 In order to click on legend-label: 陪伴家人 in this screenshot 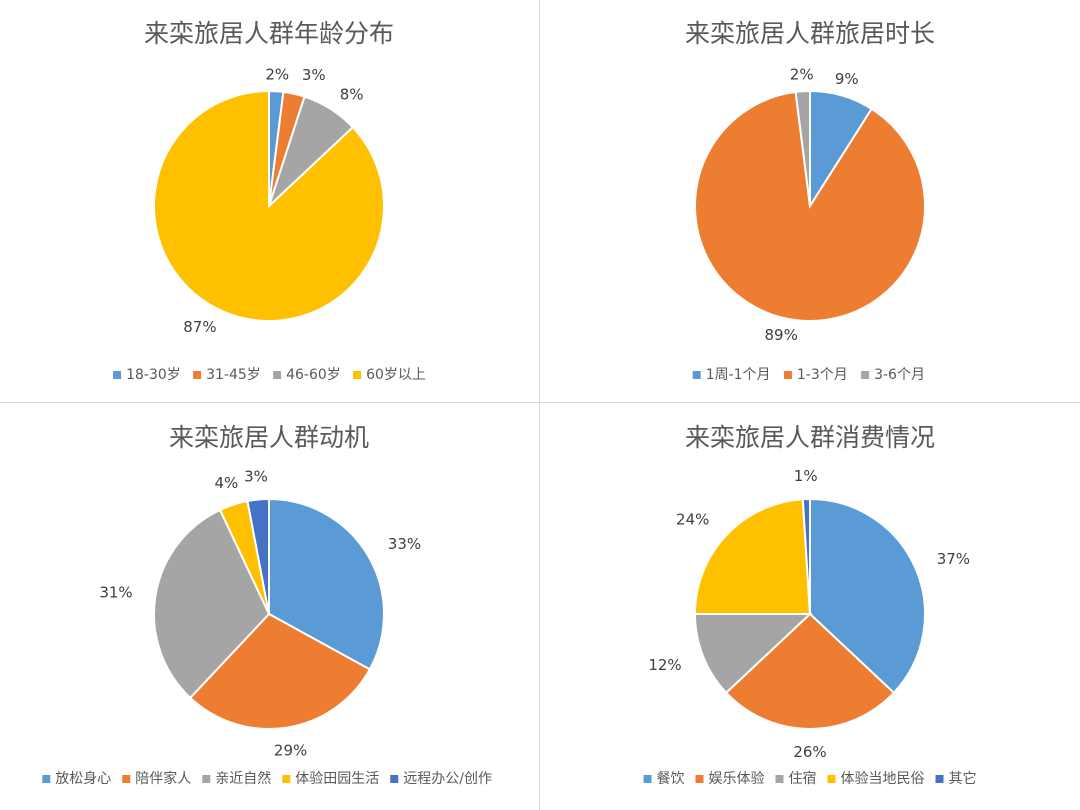, I will do `click(163, 778)`.